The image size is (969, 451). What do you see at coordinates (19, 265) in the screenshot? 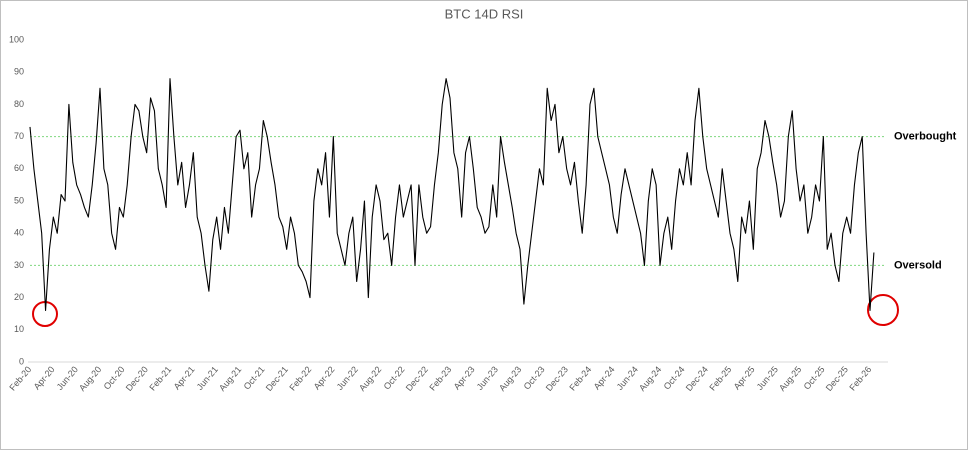
I see `y-tick-label: 30` at bounding box center [19, 265].